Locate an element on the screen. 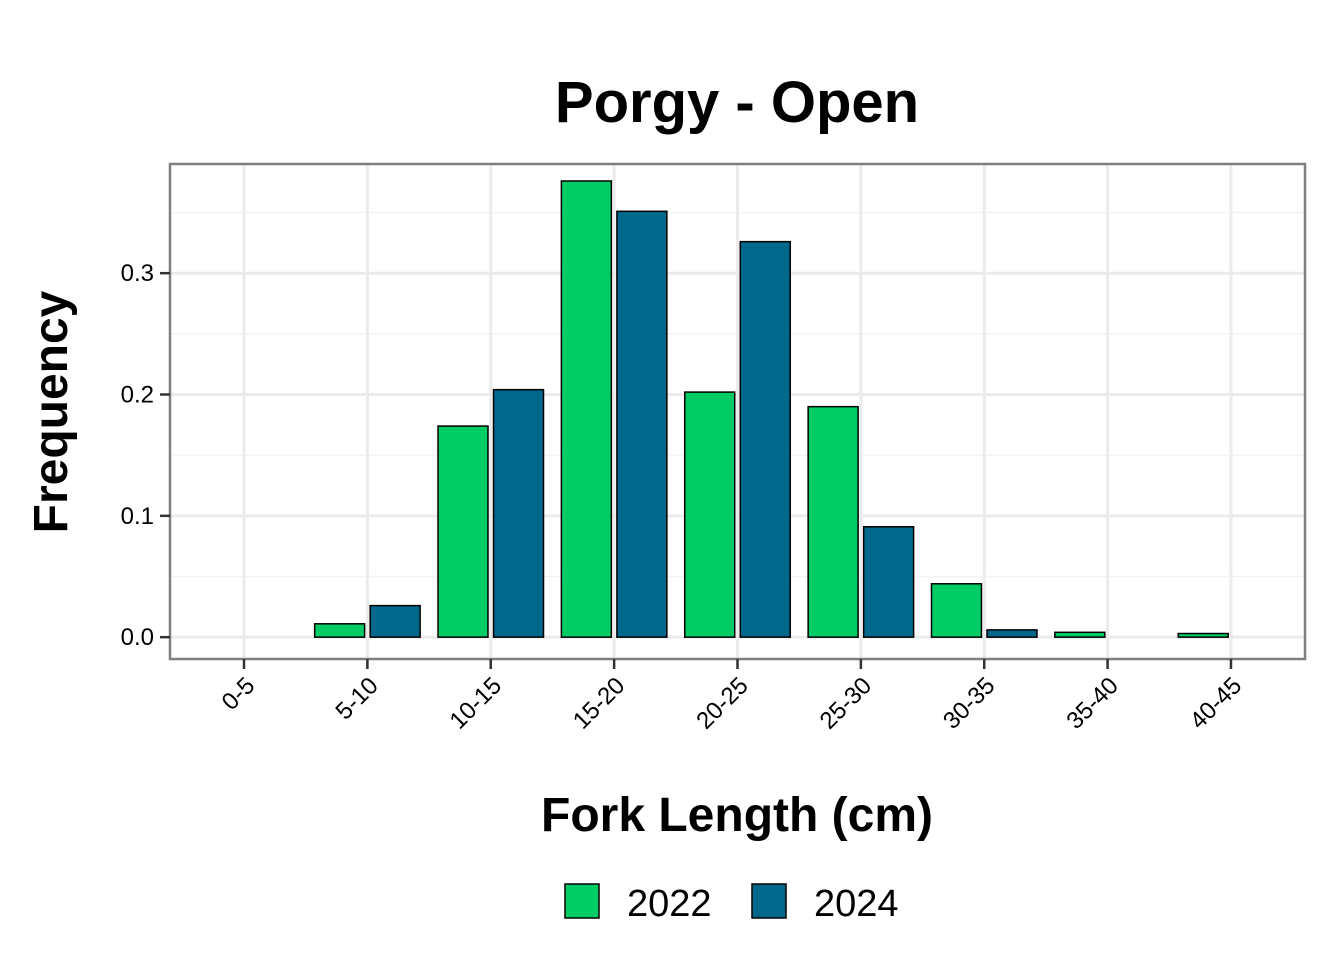  legend-label-2024: 2024 is located at coordinates (856, 904).